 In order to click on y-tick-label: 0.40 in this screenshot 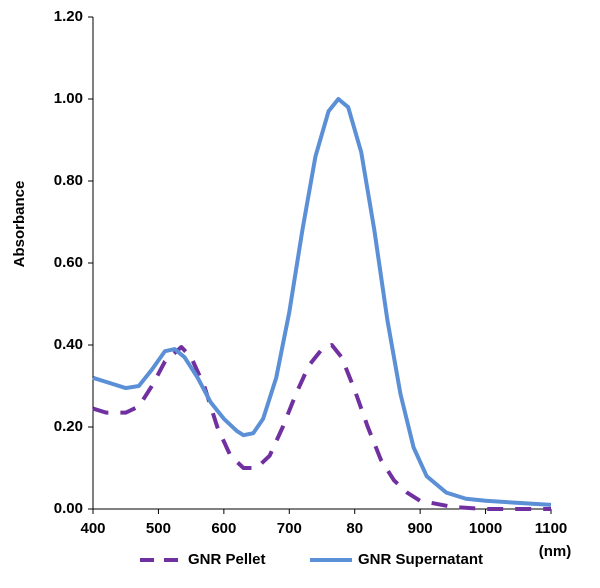, I will do `click(68, 344)`.